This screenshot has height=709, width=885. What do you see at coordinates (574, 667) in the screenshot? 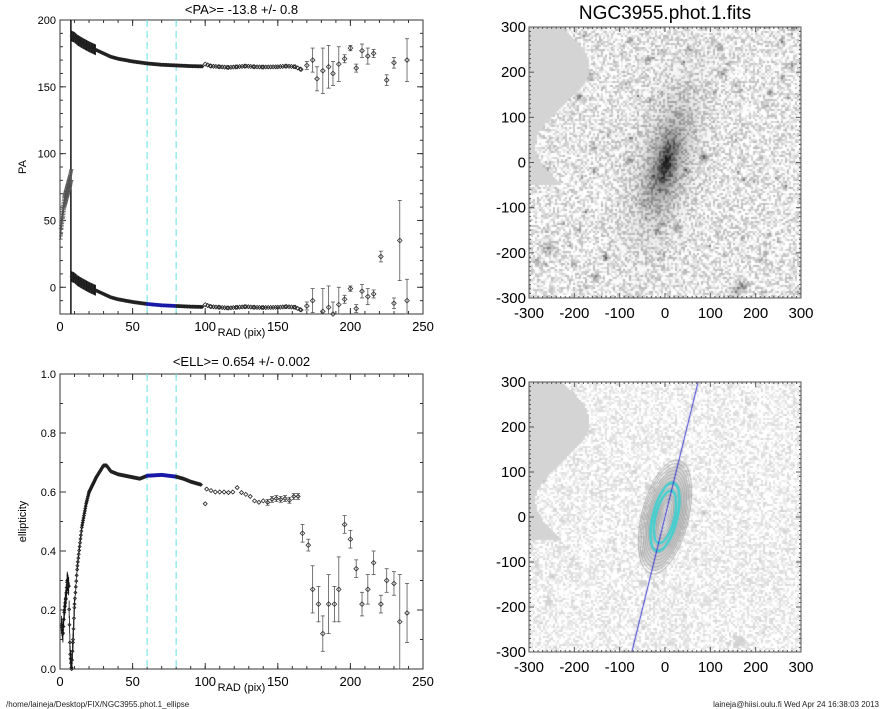
I see `x-tick-label: -200` at bounding box center [574, 667].